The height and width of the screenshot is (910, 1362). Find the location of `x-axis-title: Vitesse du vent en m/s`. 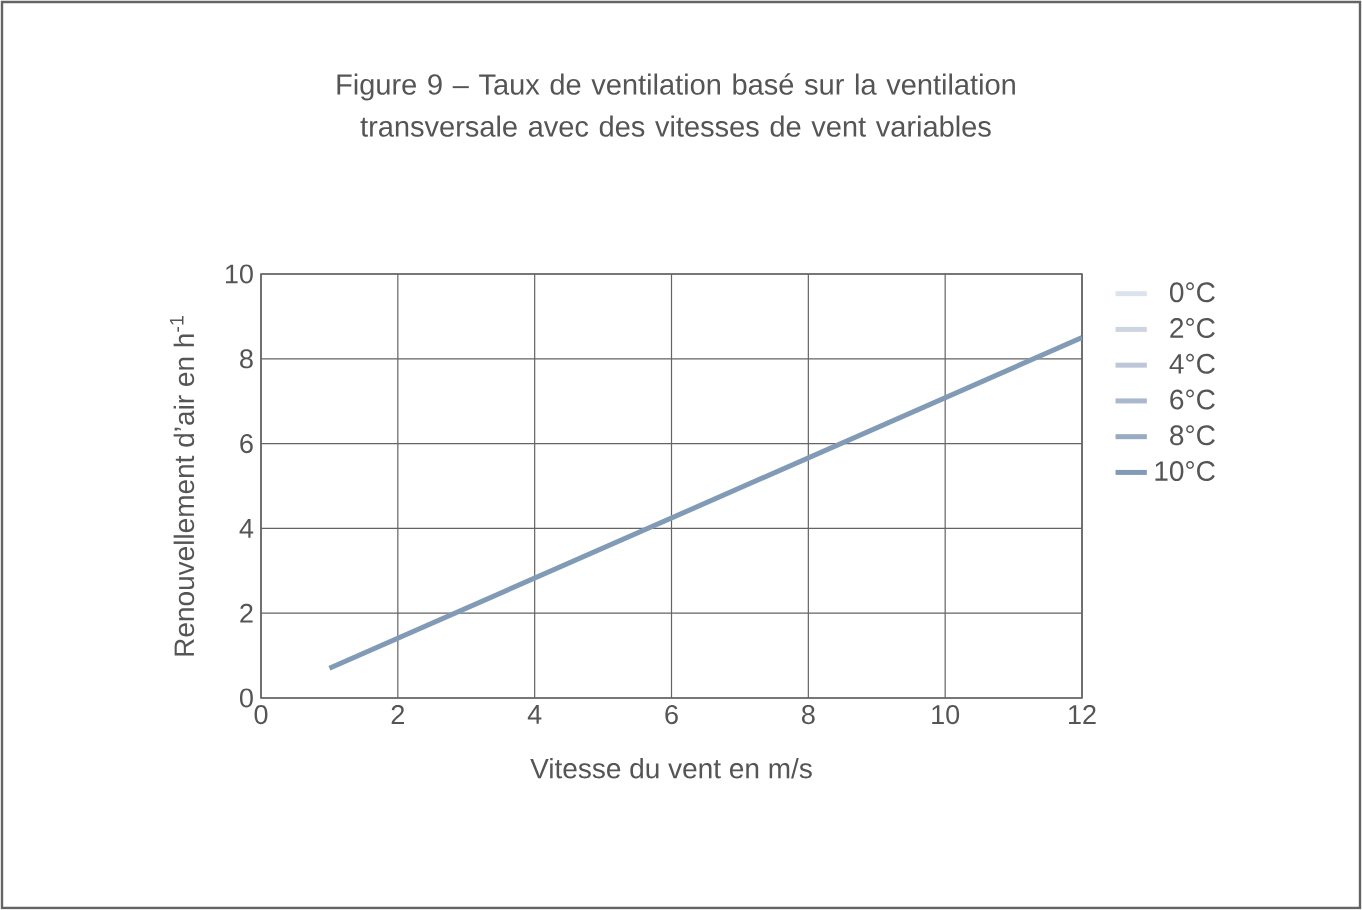

x-axis-title: Vitesse du vent en m/s is located at coordinates (671, 768).